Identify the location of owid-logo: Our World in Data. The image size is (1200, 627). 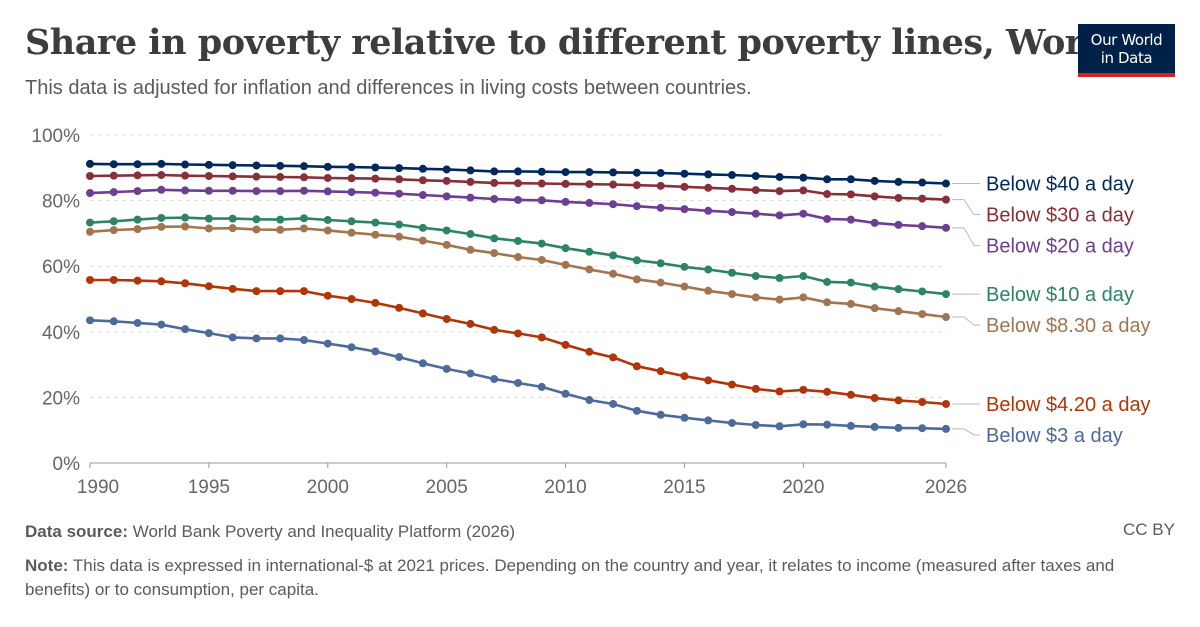
(1126, 50).